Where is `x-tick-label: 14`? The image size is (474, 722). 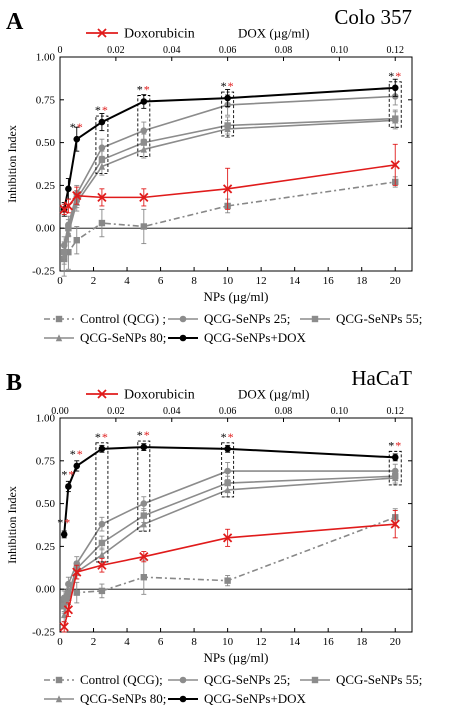
x-tick-label: 14 is located at coordinates (295, 281).